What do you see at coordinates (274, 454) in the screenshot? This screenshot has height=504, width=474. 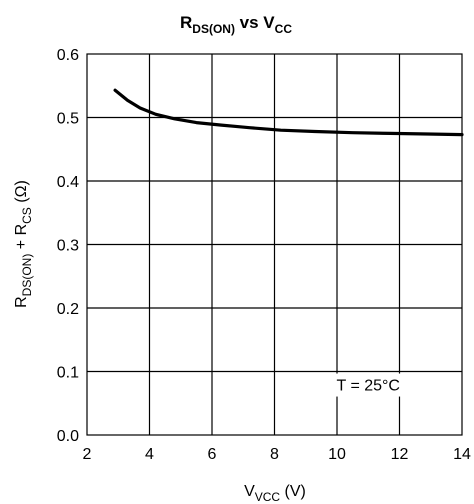 I see `x-tick-label: 8` at bounding box center [274, 454].